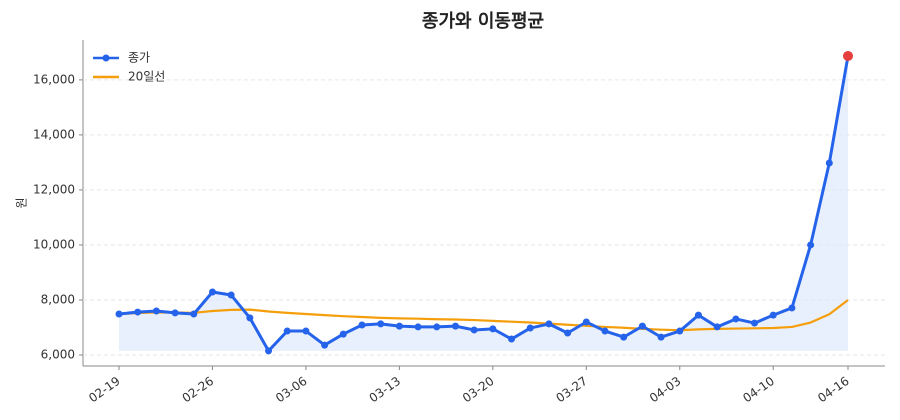 The image size is (900, 420). Describe the element at coordinates (483, 315) in the screenshot. I see `series-line` at that location.